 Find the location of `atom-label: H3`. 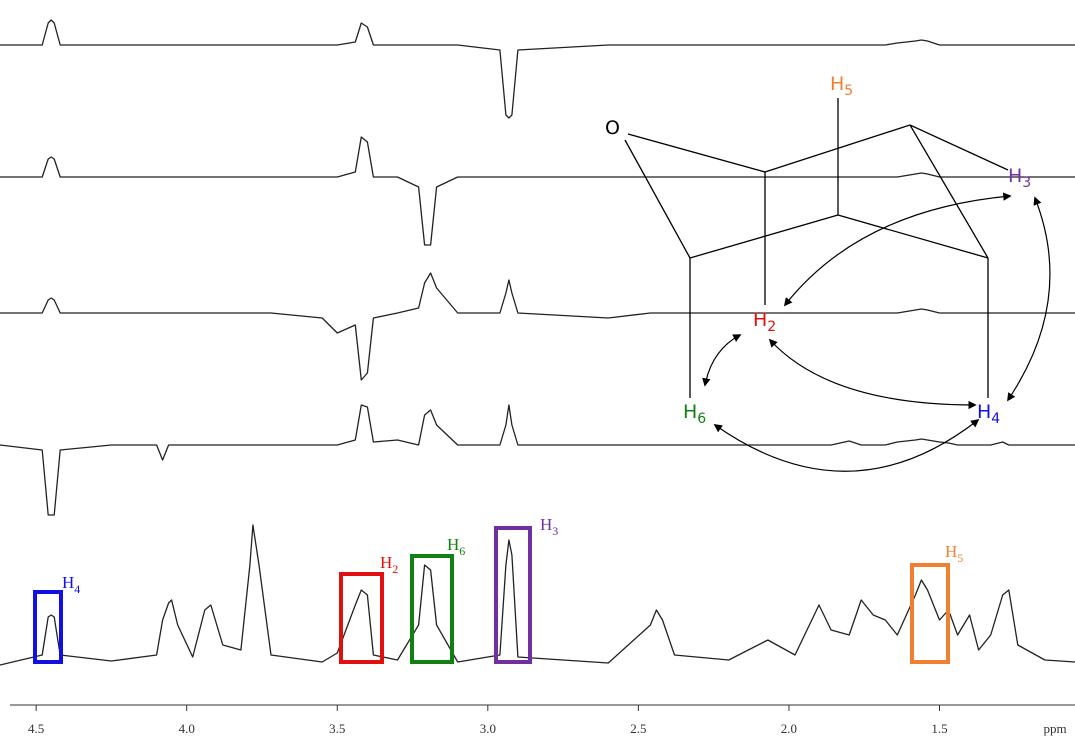

atom-label: H3 is located at coordinates (1019, 178).